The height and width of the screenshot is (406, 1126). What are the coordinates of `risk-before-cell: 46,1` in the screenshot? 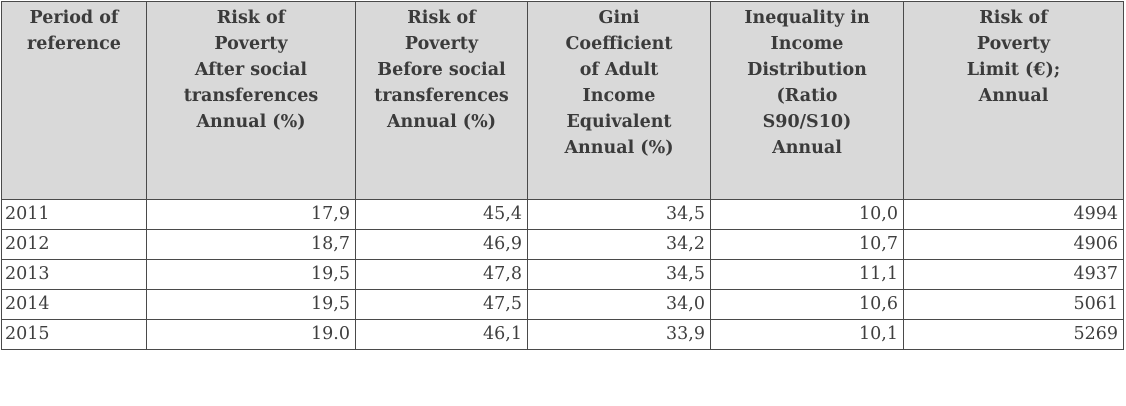 It's located at (441, 334).